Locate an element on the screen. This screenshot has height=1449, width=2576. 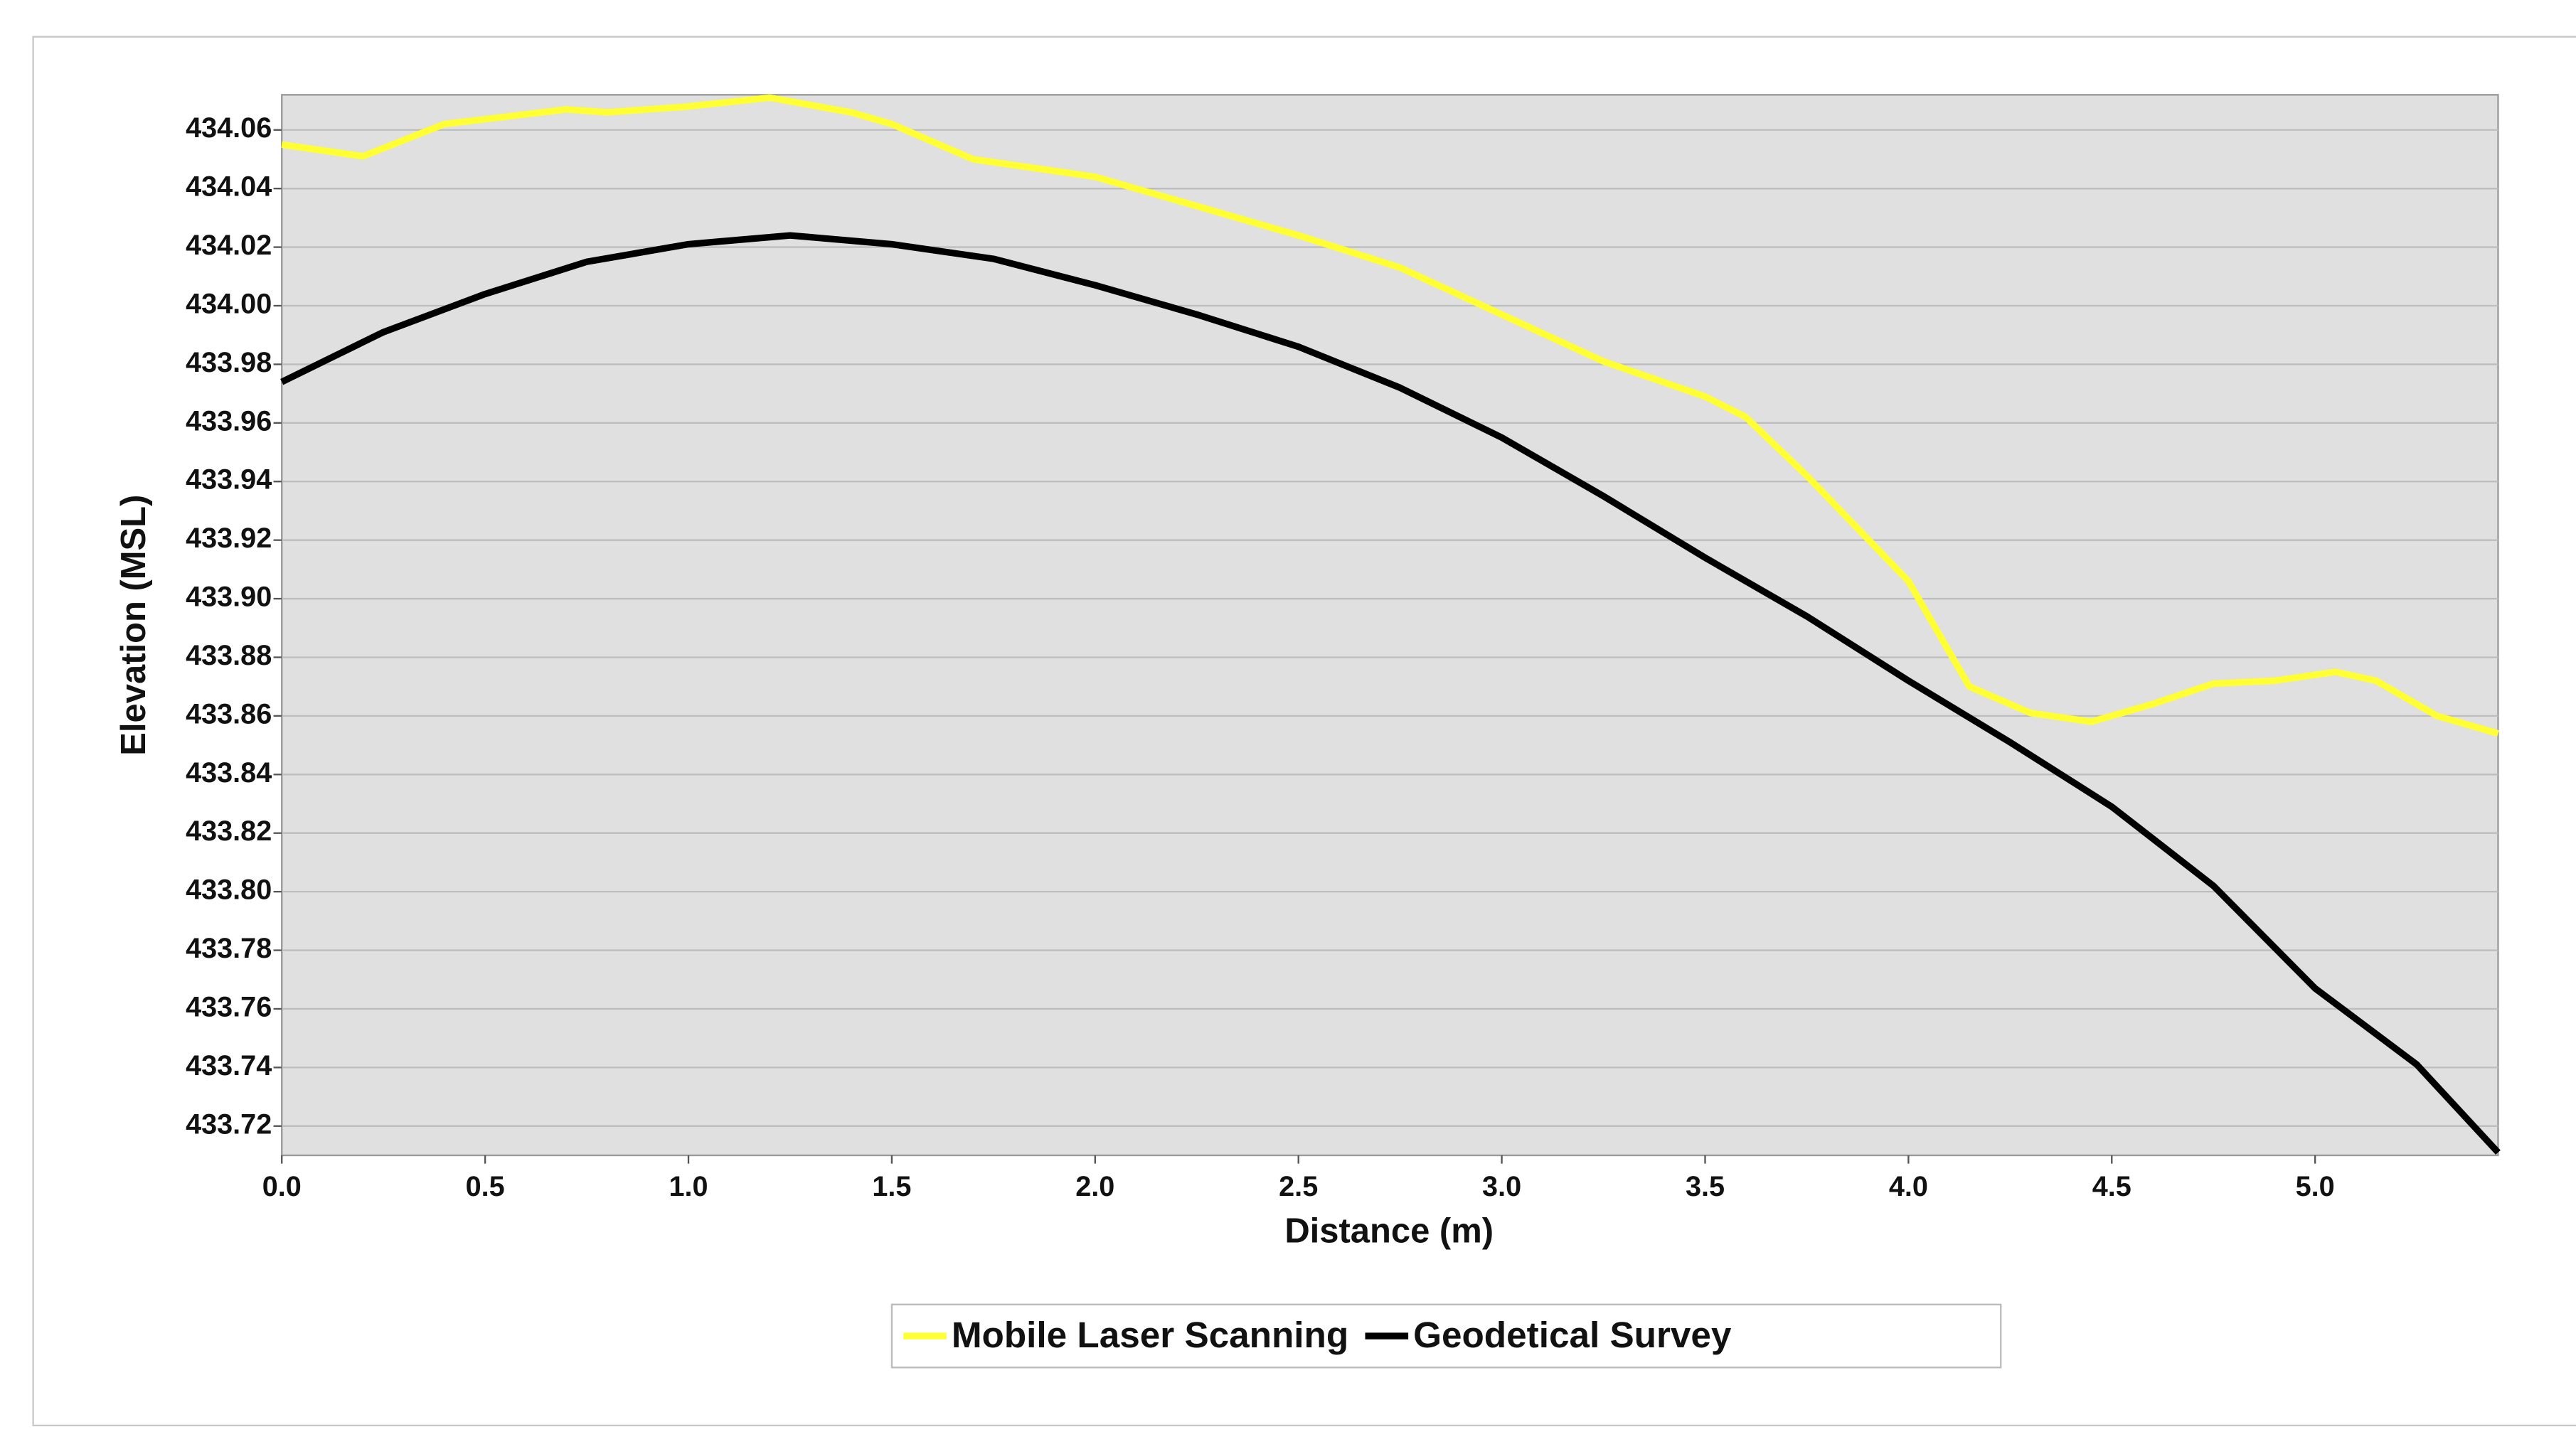
y-tick-label: 434.06 is located at coordinates (229, 128).